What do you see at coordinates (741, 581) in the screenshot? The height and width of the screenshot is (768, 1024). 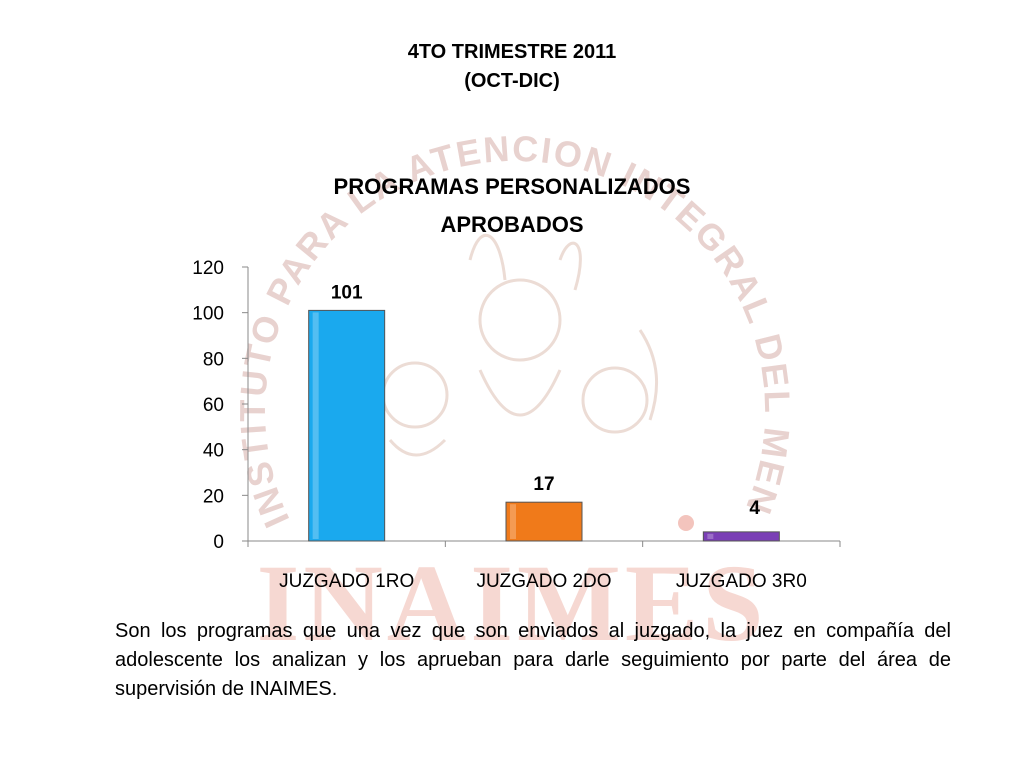 I see `x-category-label: JUZGADO 3R0` at bounding box center [741, 581].